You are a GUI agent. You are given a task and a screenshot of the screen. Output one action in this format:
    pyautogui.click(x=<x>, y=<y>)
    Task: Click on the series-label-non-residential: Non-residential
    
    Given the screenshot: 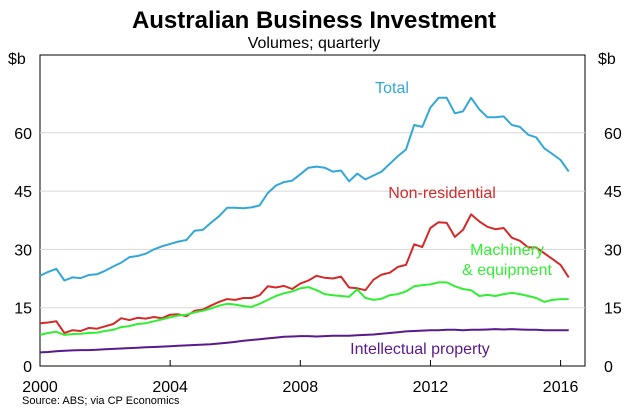 What is the action you would take?
    pyautogui.click(x=442, y=193)
    